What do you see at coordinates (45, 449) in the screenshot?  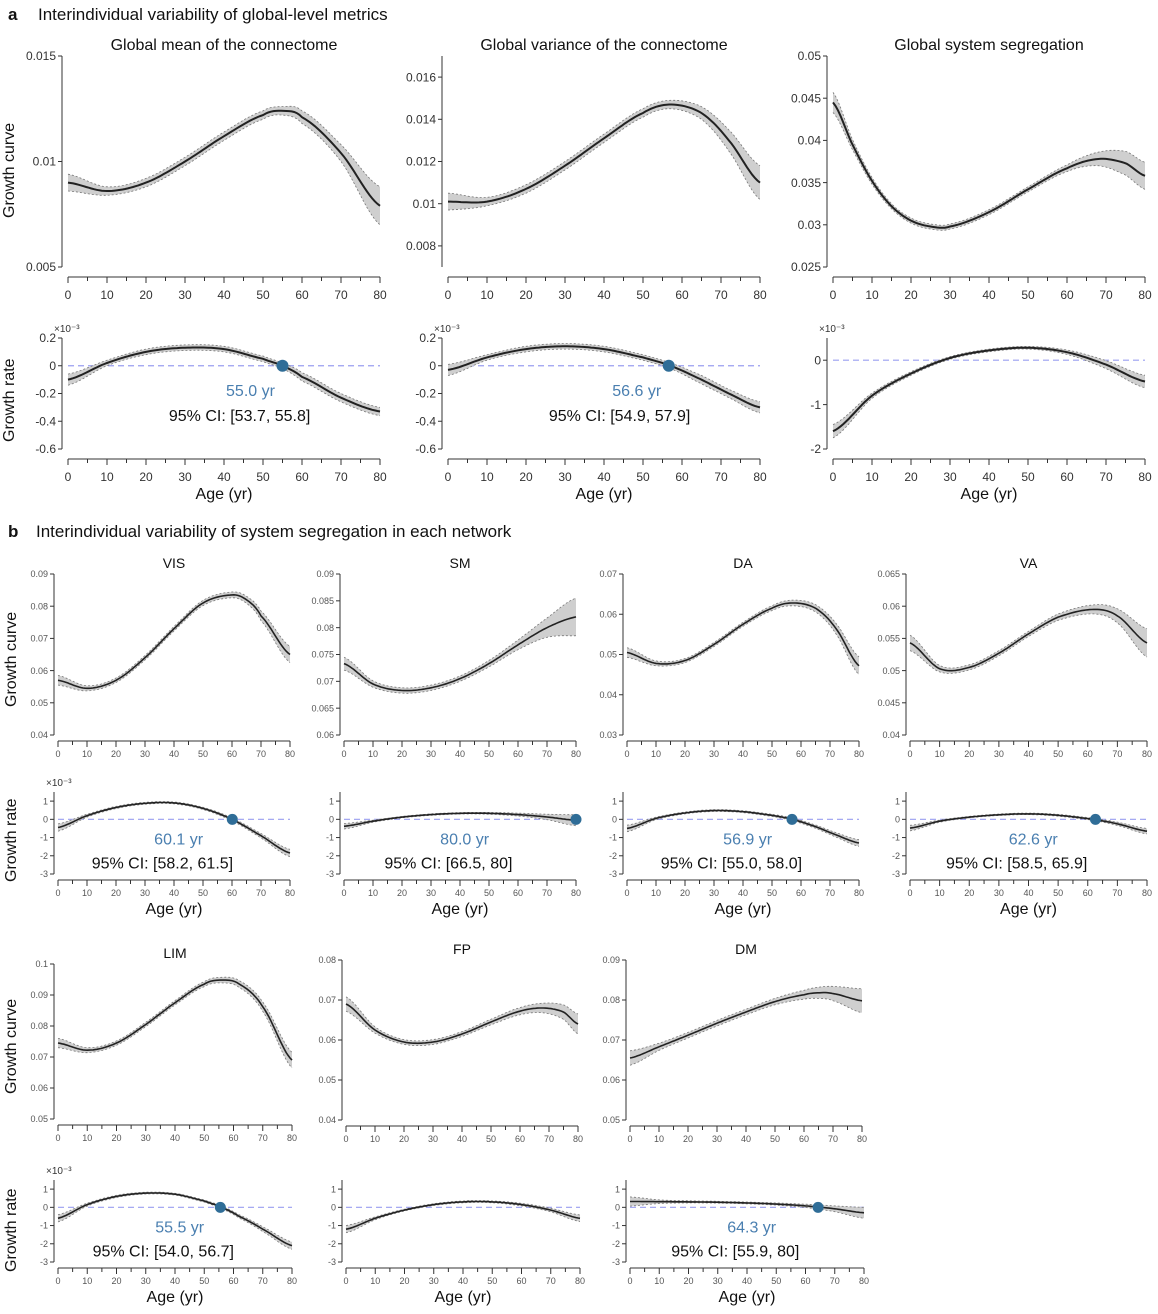 I see `y-tick-label: -0.6` at bounding box center [45, 449].